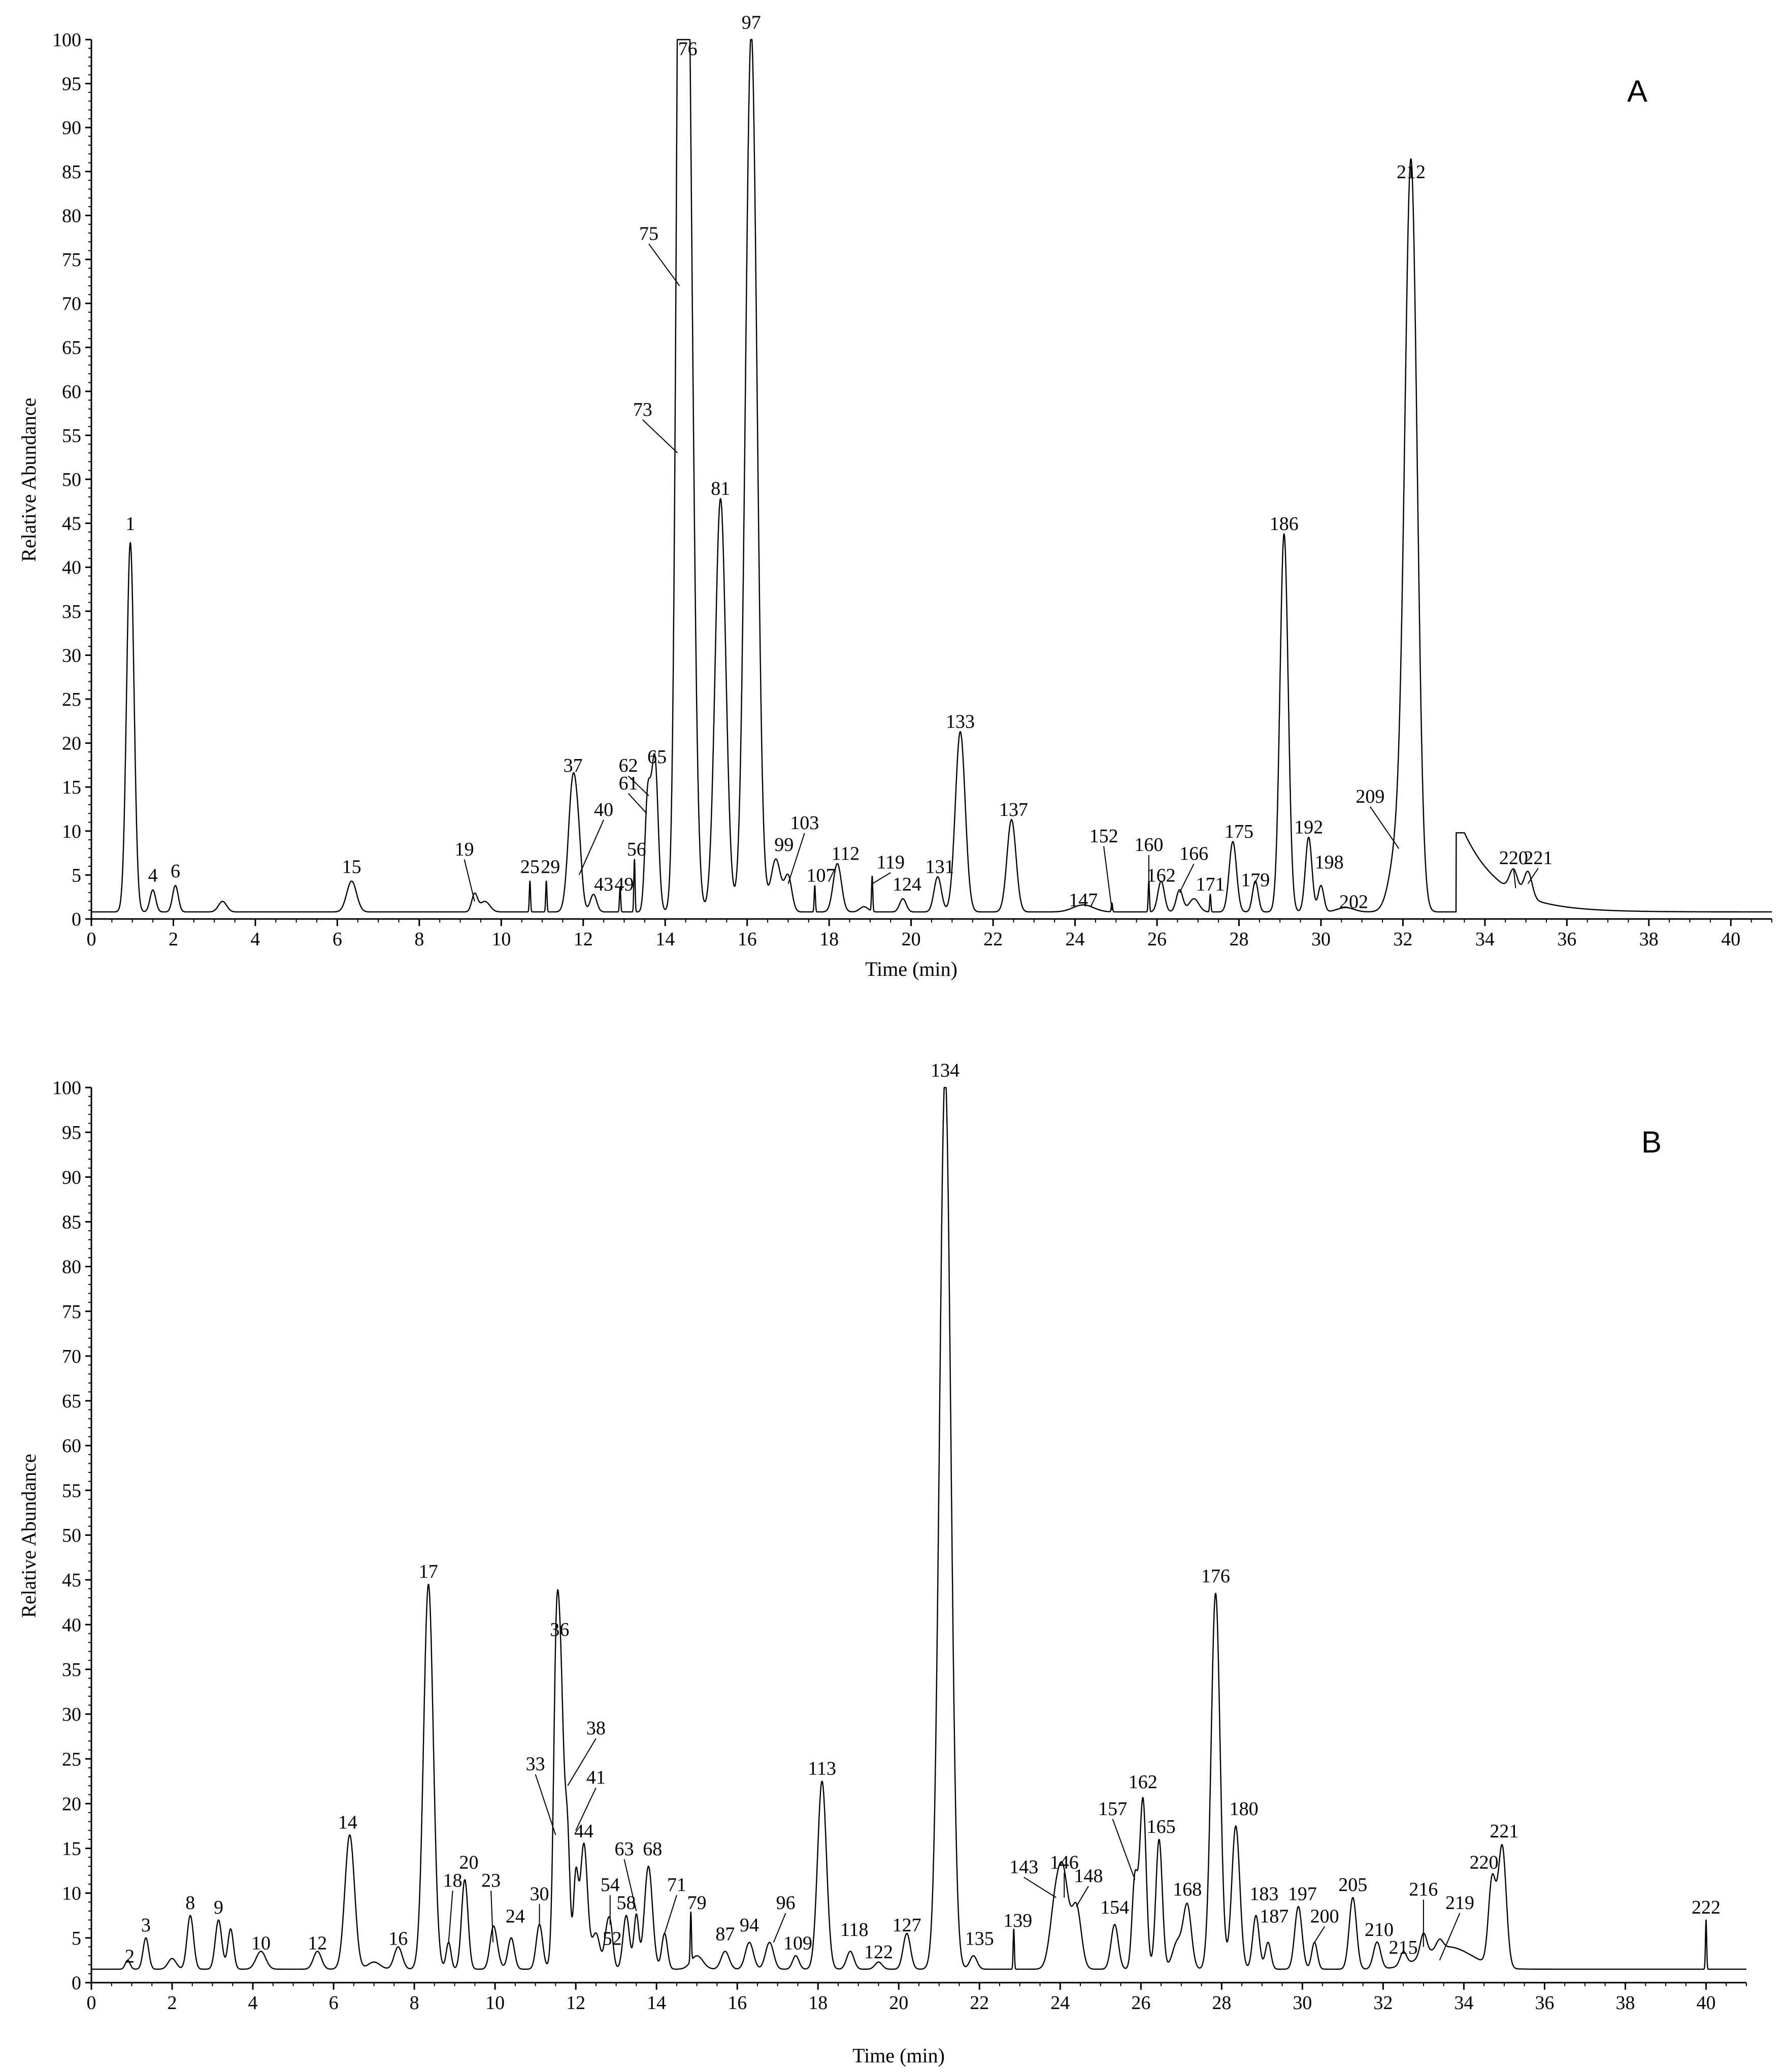 Image resolution: width=1785 pixels, height=2072 pixels. What do you see at coordinates (130, 524) in the screenshot?
I see `peak-label: 1` at bounding box center [130, 524].